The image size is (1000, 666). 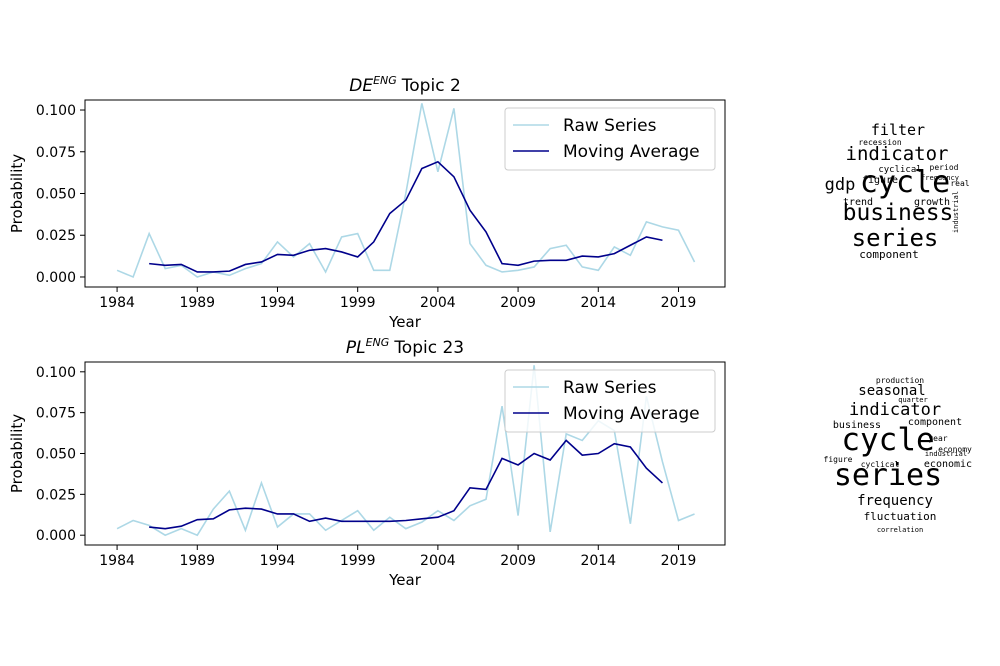 What do you see at coordinates (932, 202) in the screenshot?
I see `cloud-word: growth` at bounding box center [932, 202].